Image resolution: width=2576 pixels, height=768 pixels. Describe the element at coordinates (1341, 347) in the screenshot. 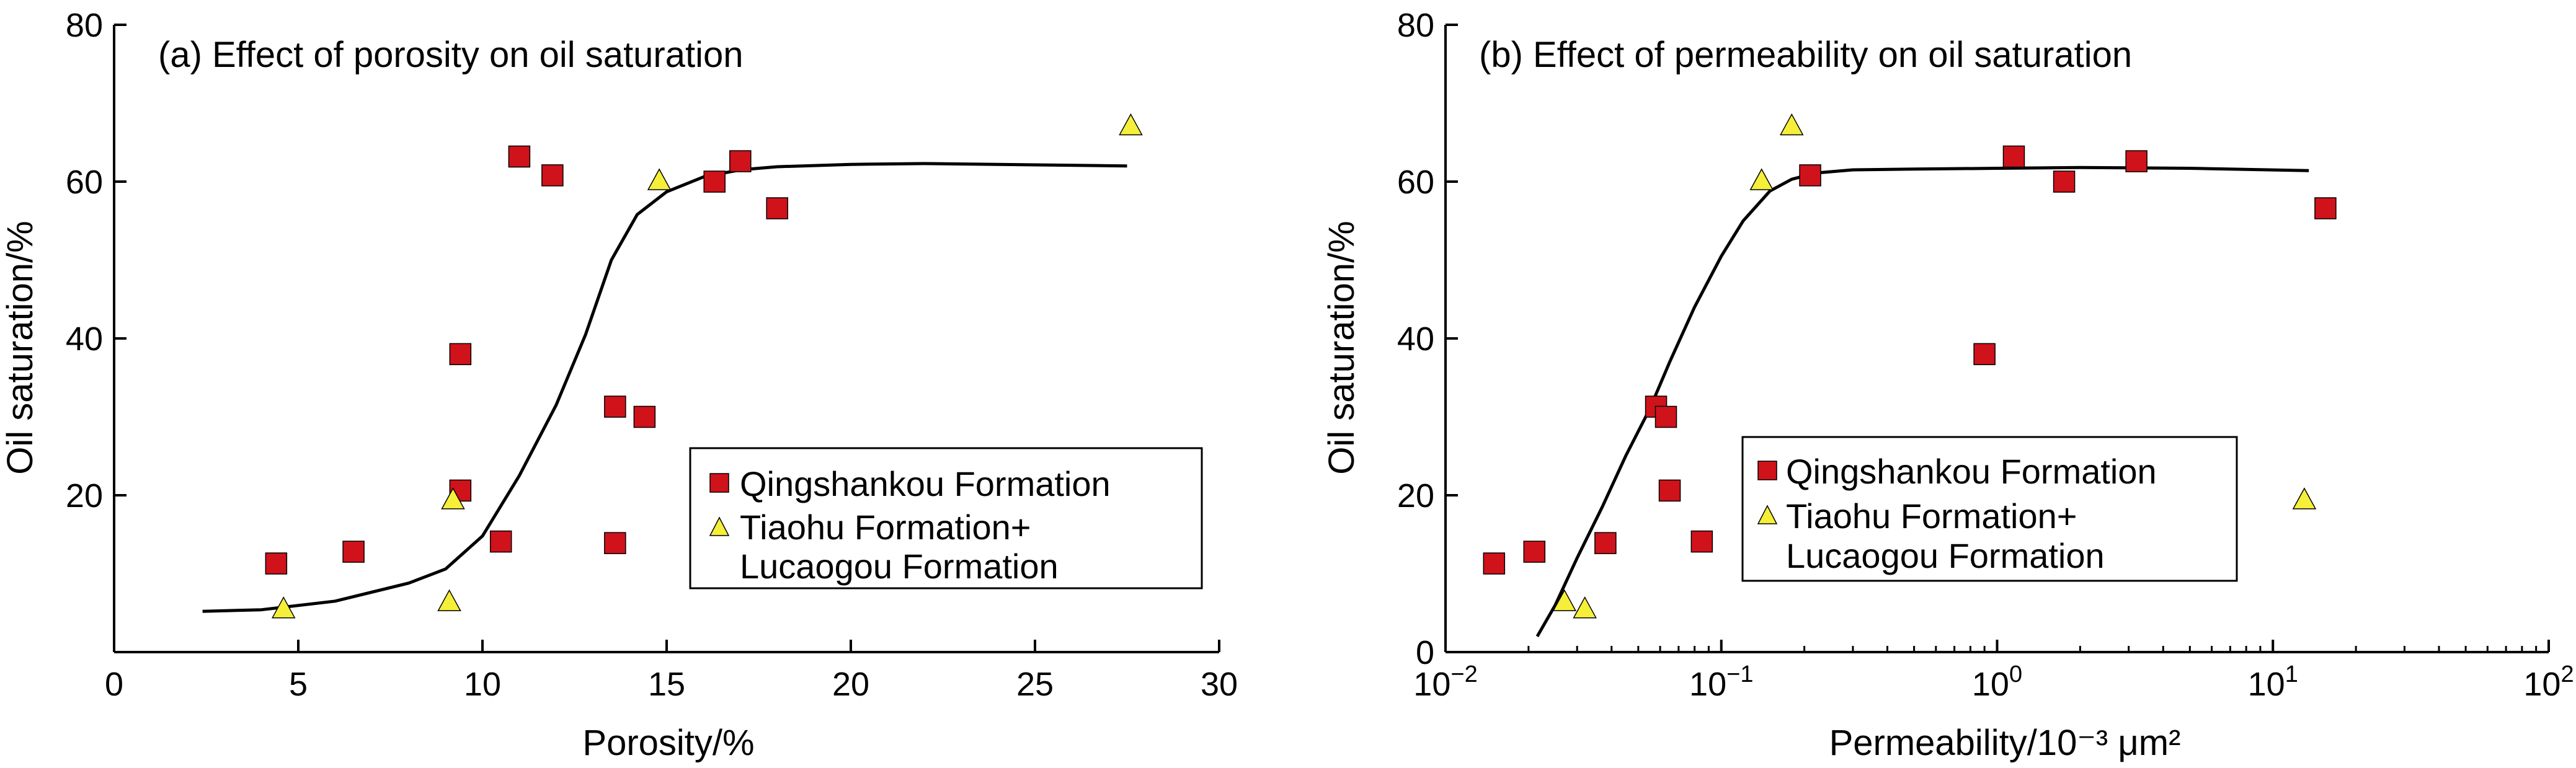

I see `panel-b-y-axis-title: Oil saturation/%` at that location.